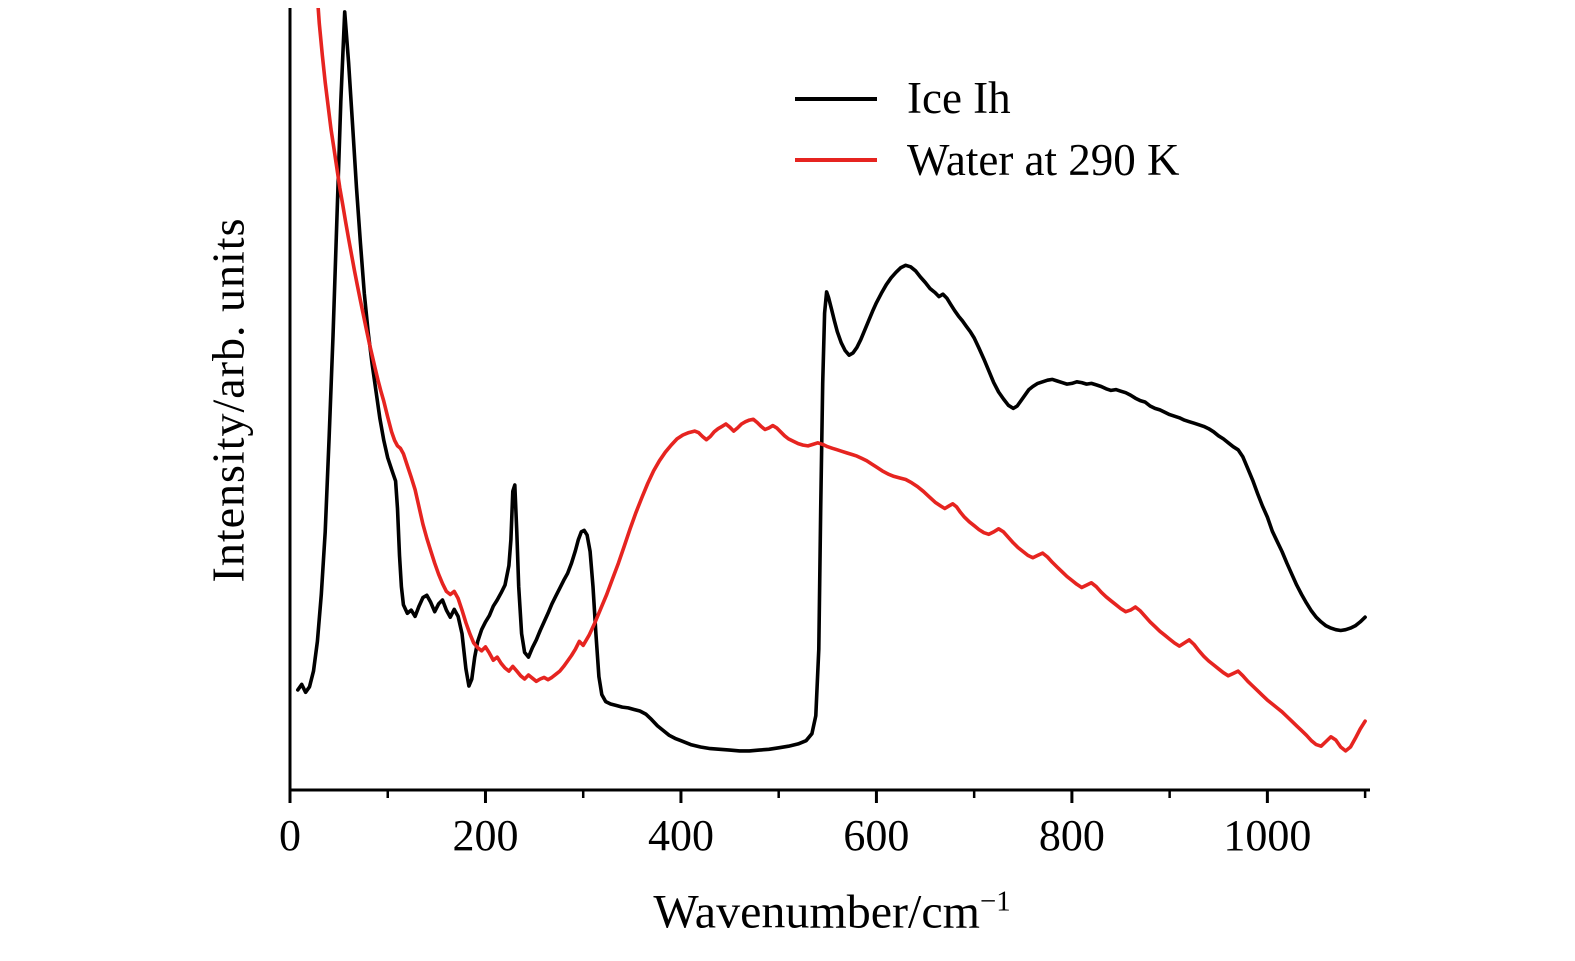 The height and width of the screenshot is (961, 1575). I want to click on x-axis-tick-label: 1000, so click(1267, 835).